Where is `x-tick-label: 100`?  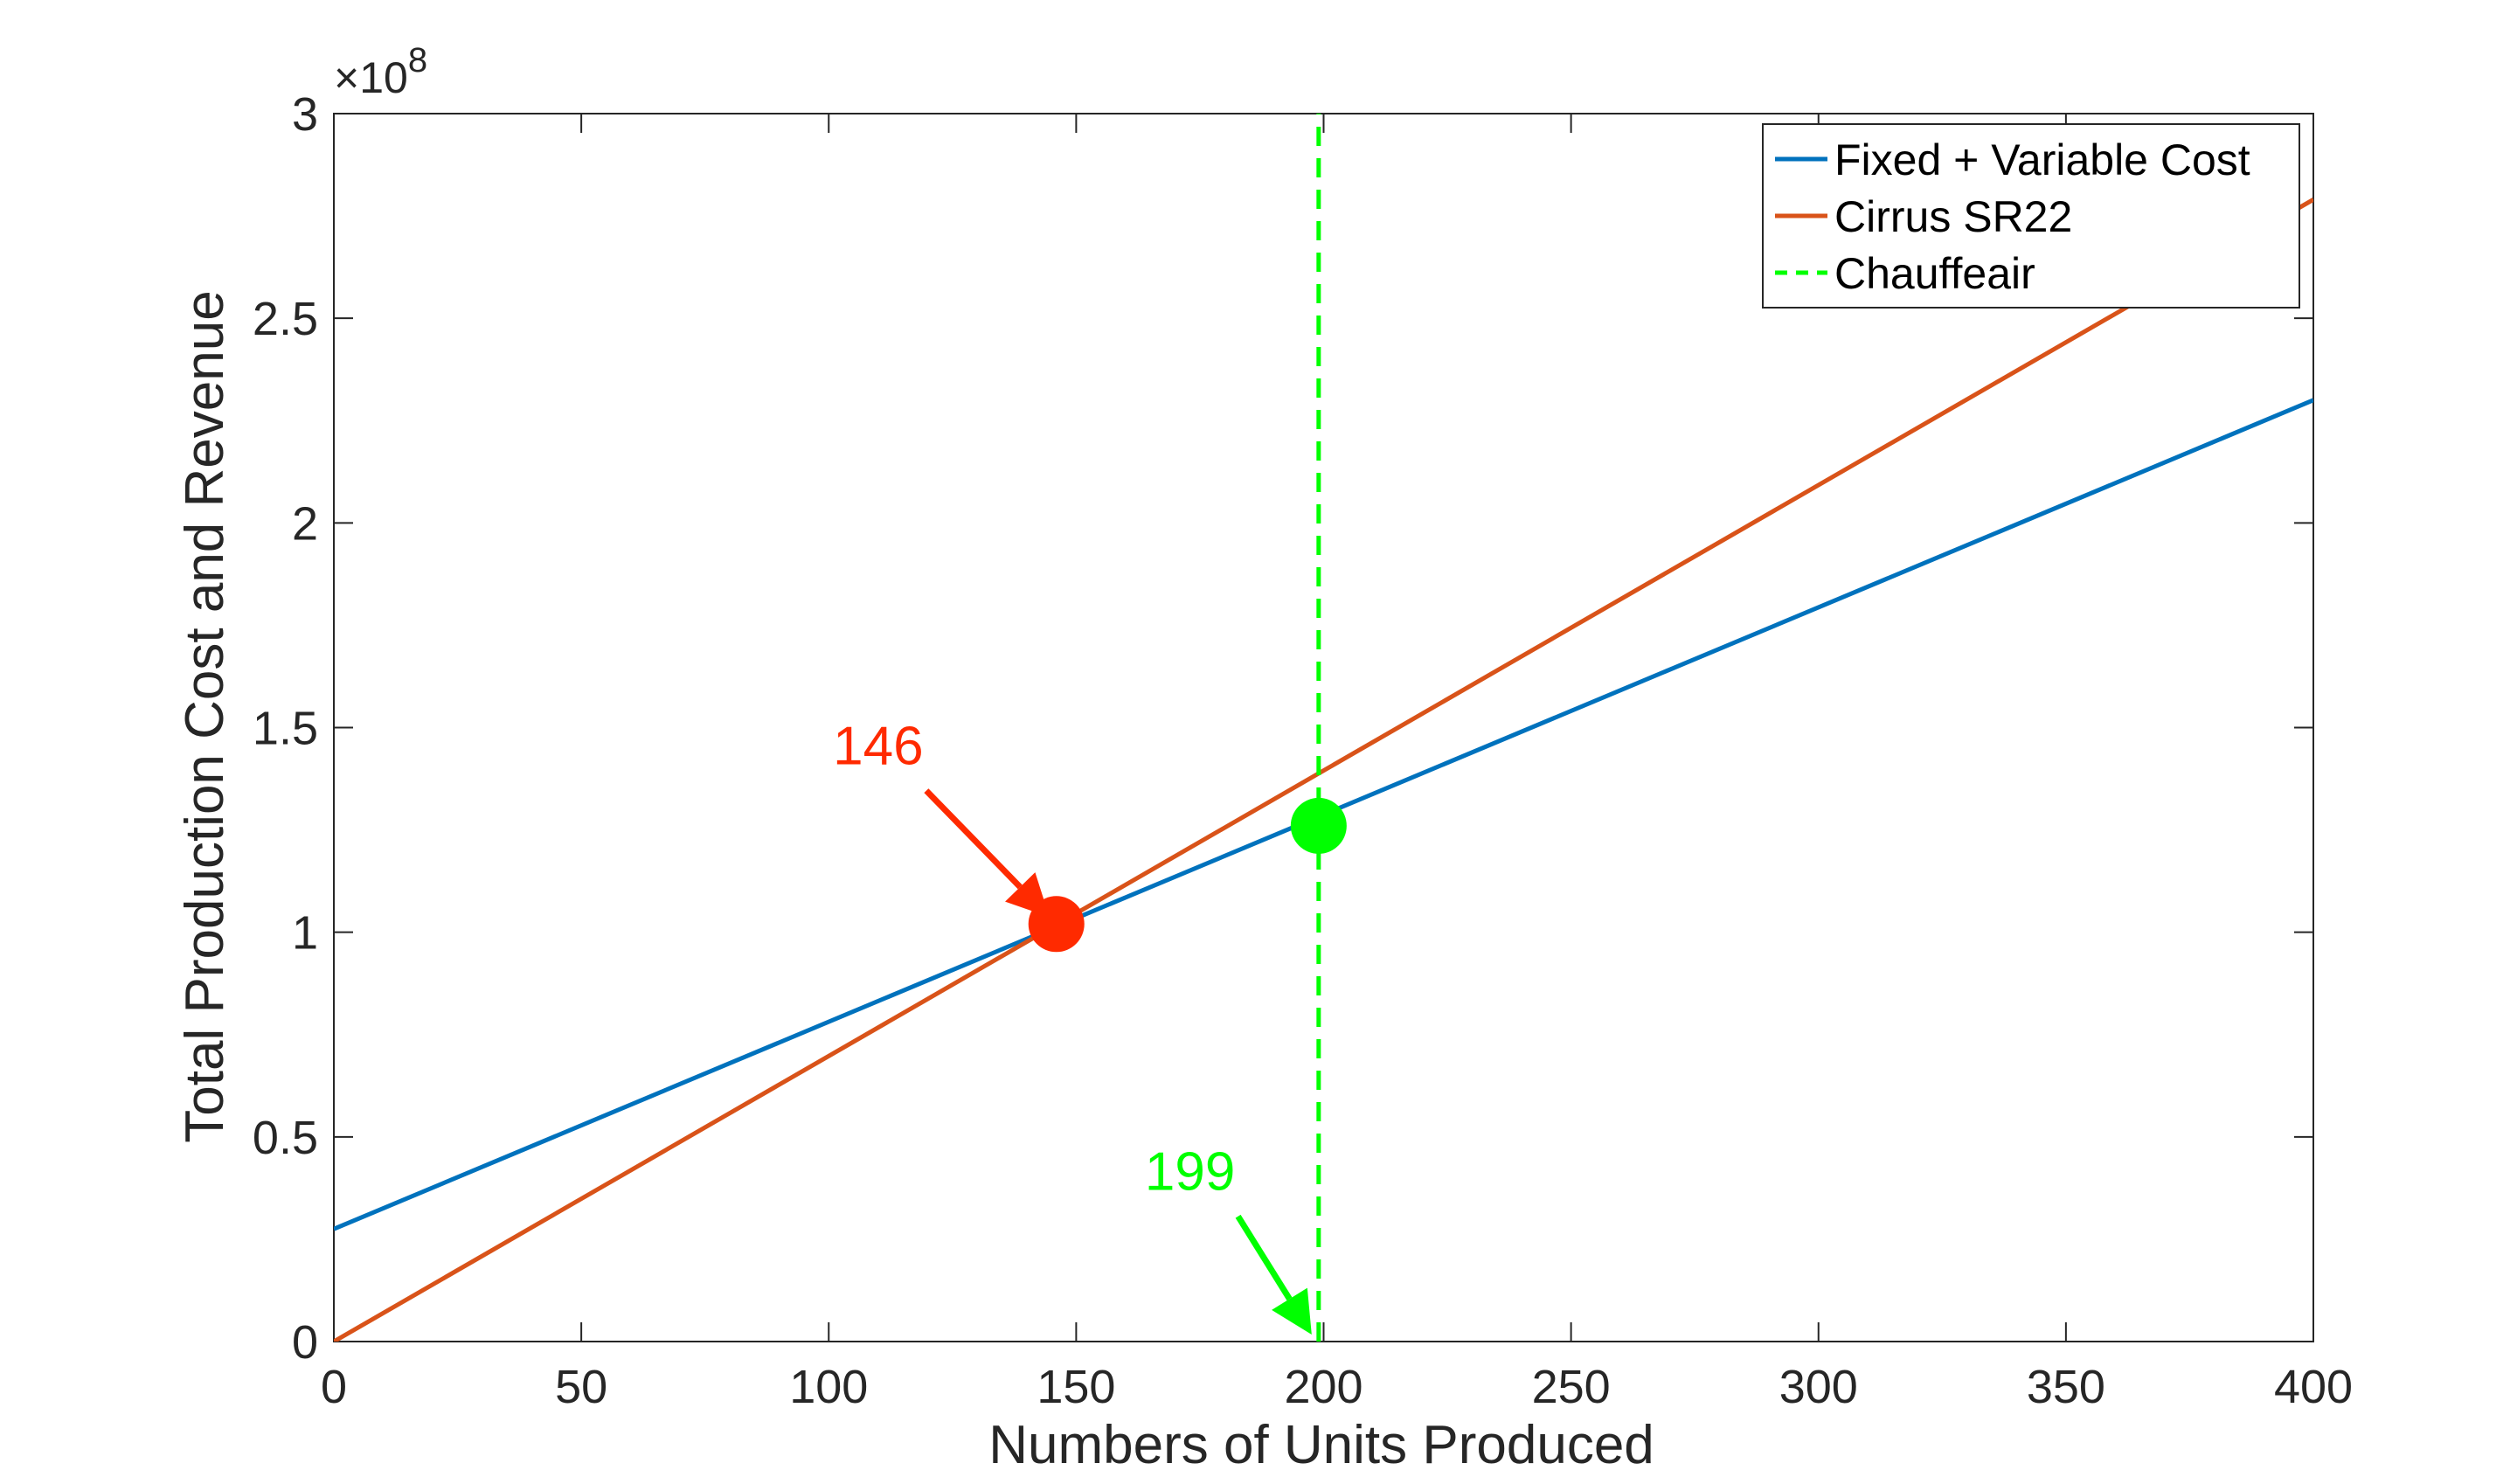 x-tick-label: 100 is located at coordinates (828, 1387).